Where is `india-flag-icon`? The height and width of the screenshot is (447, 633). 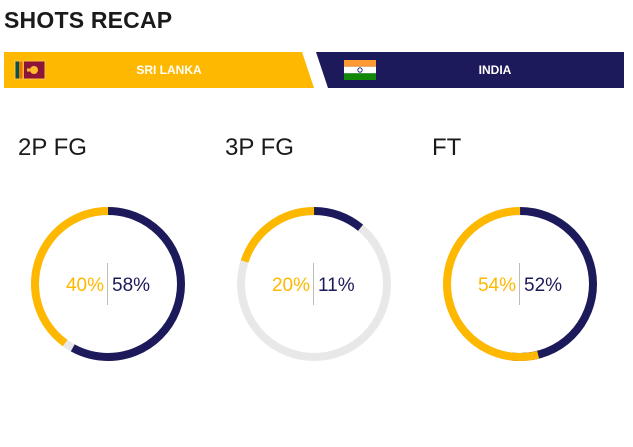
india-flag-icon is located at coordinates (360, 70).